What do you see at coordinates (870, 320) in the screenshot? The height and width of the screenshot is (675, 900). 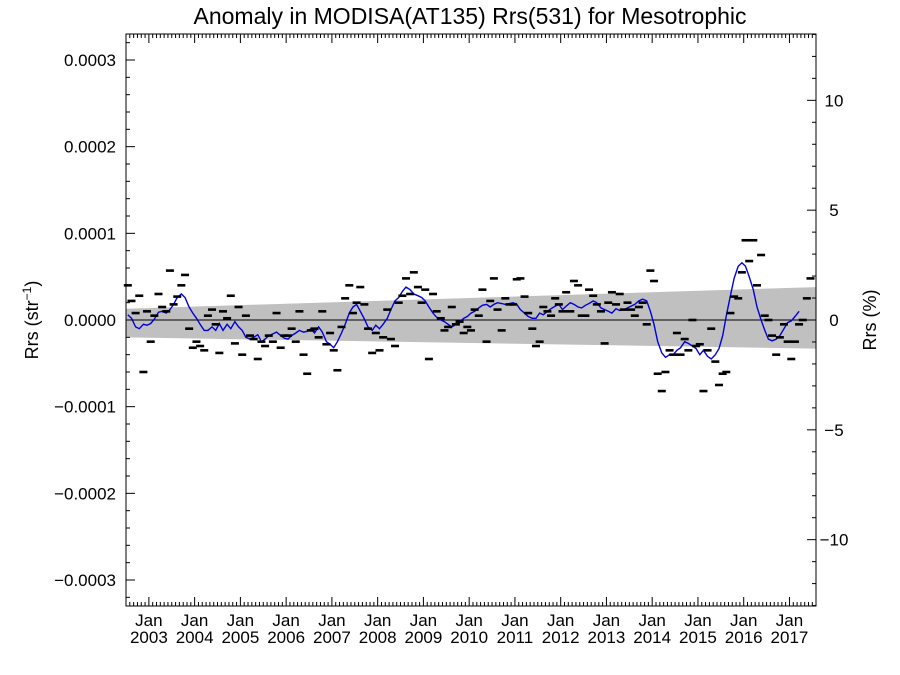 I see `y-axis-right-label: Rrs (%)` at bounding box center [870, 320].